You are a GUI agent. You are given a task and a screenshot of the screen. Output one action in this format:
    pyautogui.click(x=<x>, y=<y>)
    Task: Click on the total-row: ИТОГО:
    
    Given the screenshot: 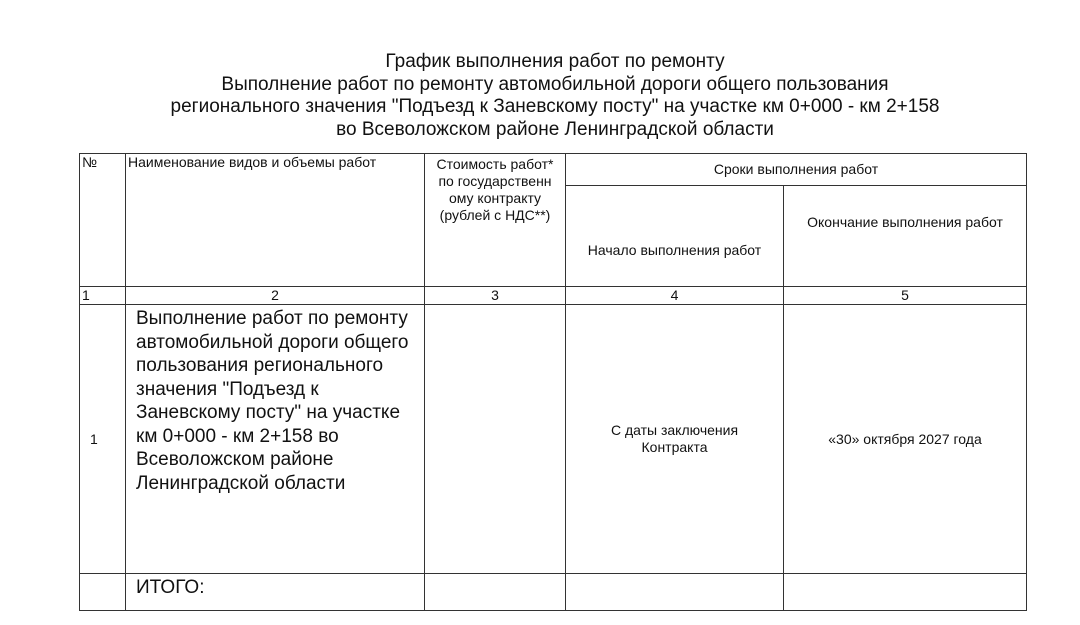 What is the action you would take?
    pyautogui.click(x=553, y=592)
    